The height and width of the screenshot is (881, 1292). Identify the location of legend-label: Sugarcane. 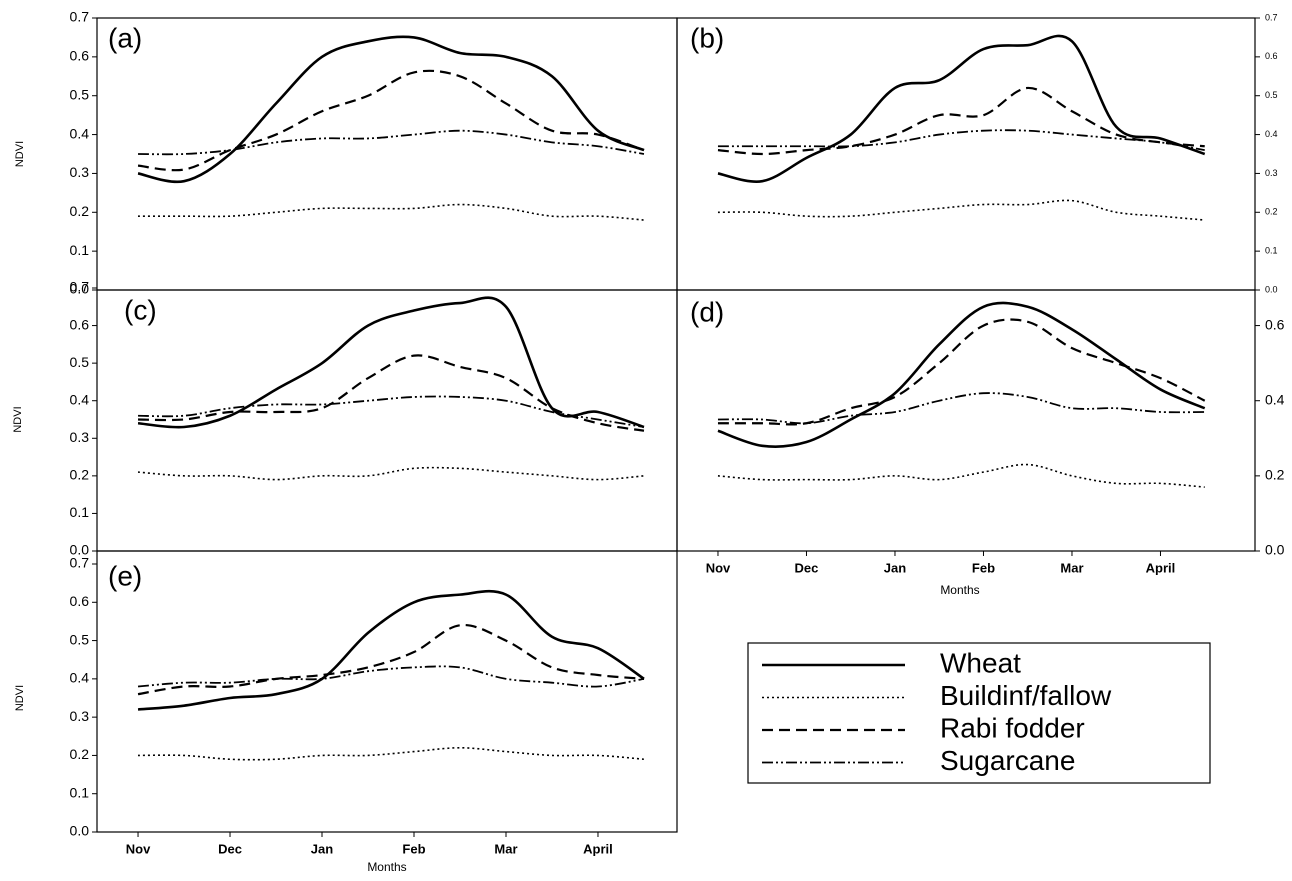
(1007, 760).